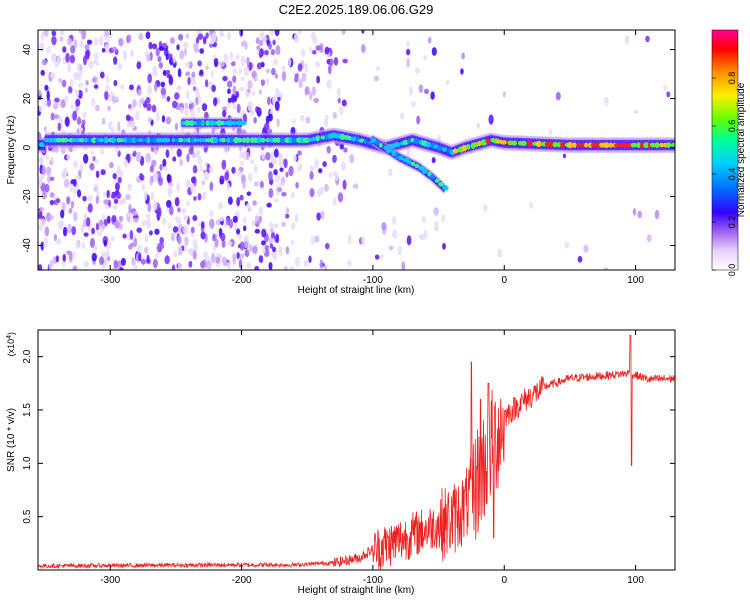  Describe the element at coordinates (191, 123) in the screenshot. I see `spectrogram-upper-band-peak` at that location.